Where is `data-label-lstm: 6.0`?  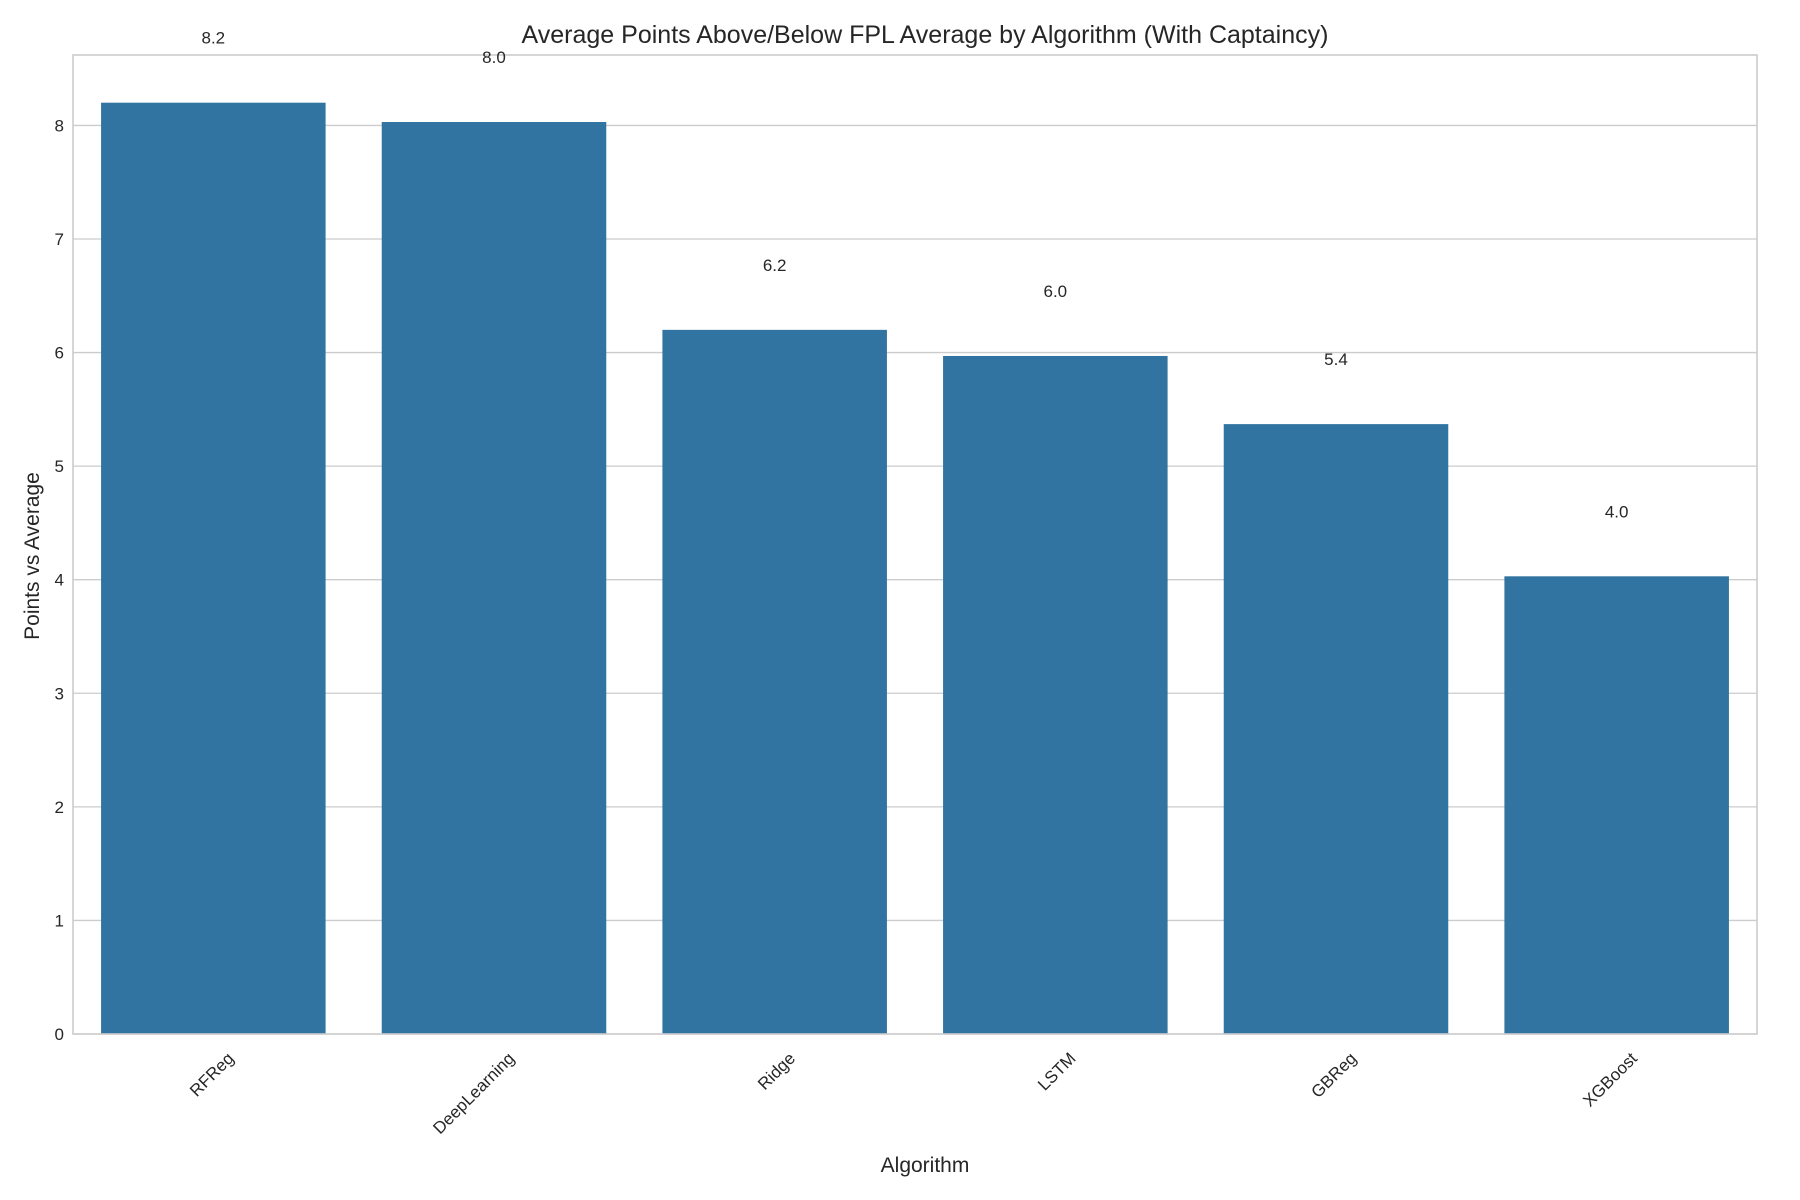
data-label-lstm: 6.0 is located at coordinates (1056, 291).